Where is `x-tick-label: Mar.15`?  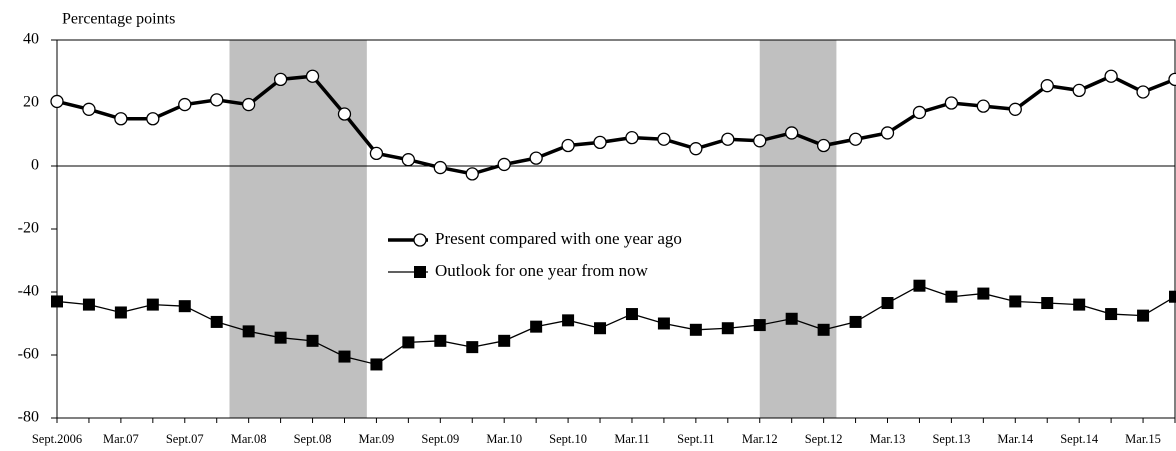
x-tick-label: Mar.15 is located at coordinates (1143, 439).